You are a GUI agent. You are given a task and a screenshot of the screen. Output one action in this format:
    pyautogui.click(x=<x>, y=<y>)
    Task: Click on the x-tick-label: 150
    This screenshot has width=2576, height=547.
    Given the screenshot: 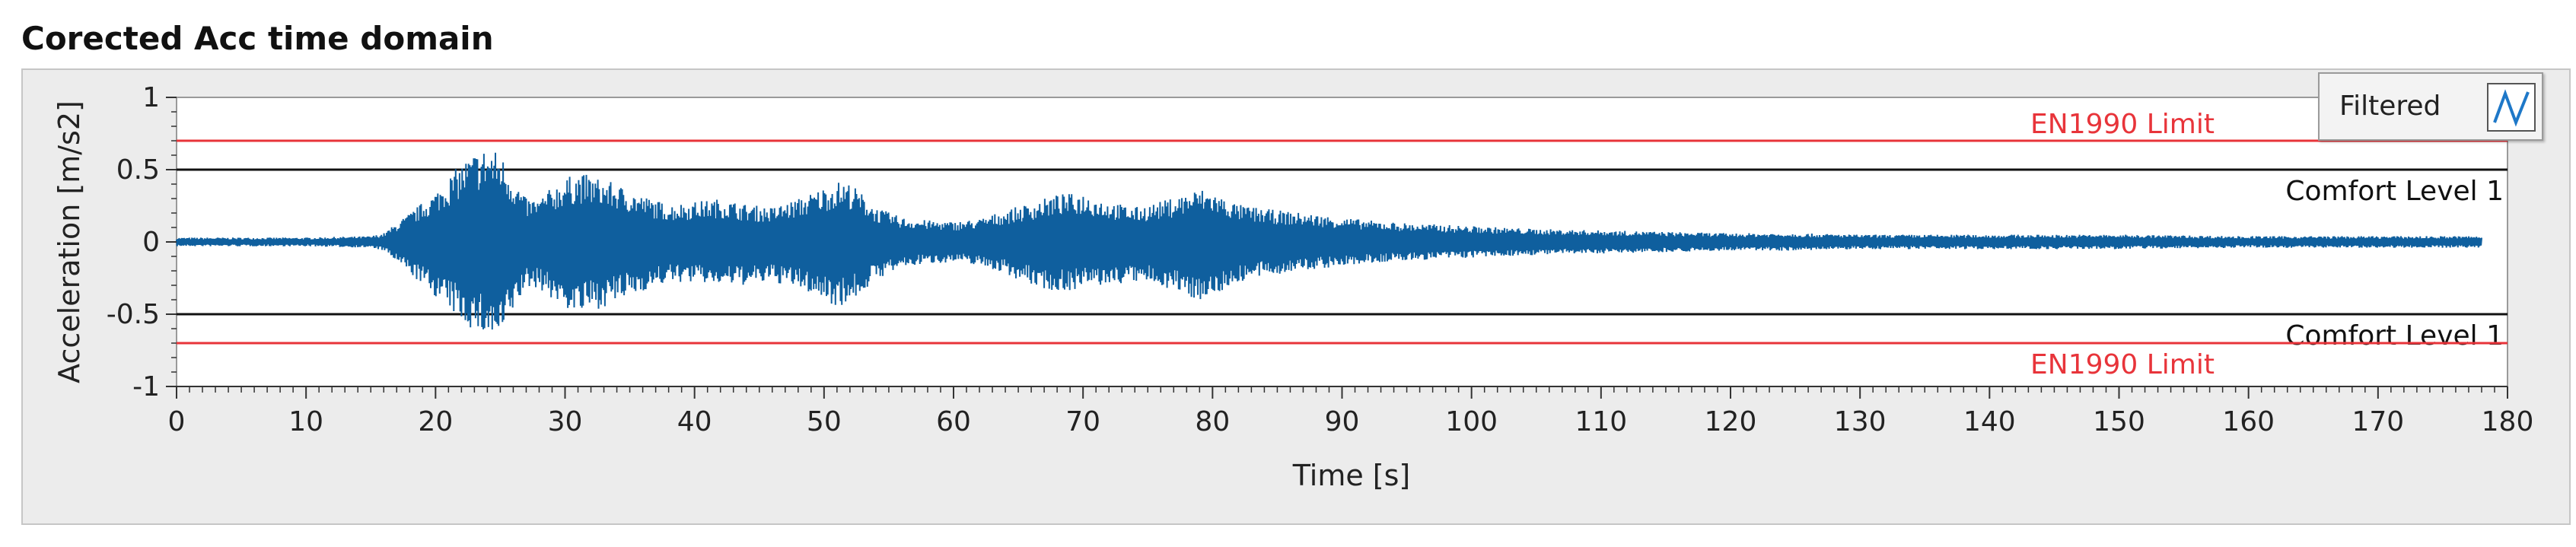 What is the action you would take?
    pyautogui.click(x=2119, y=421)
    